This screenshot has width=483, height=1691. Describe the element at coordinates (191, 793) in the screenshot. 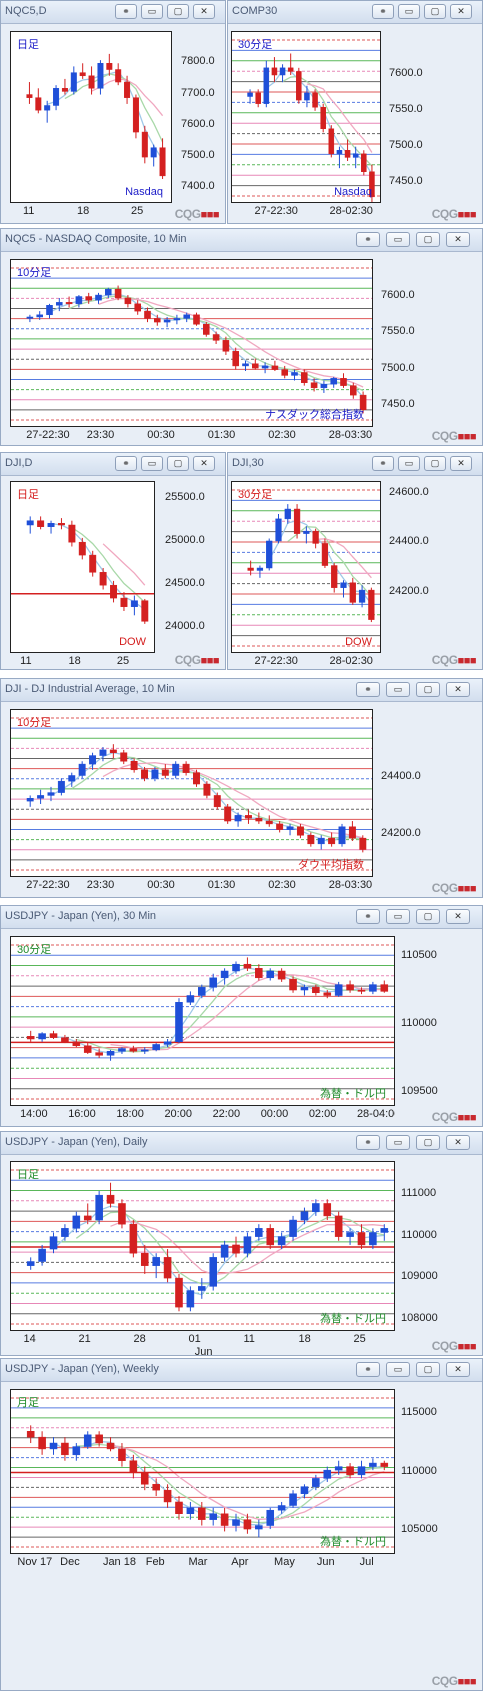

I see `plot-area: 10分足 ダウ平均指数` at that location.